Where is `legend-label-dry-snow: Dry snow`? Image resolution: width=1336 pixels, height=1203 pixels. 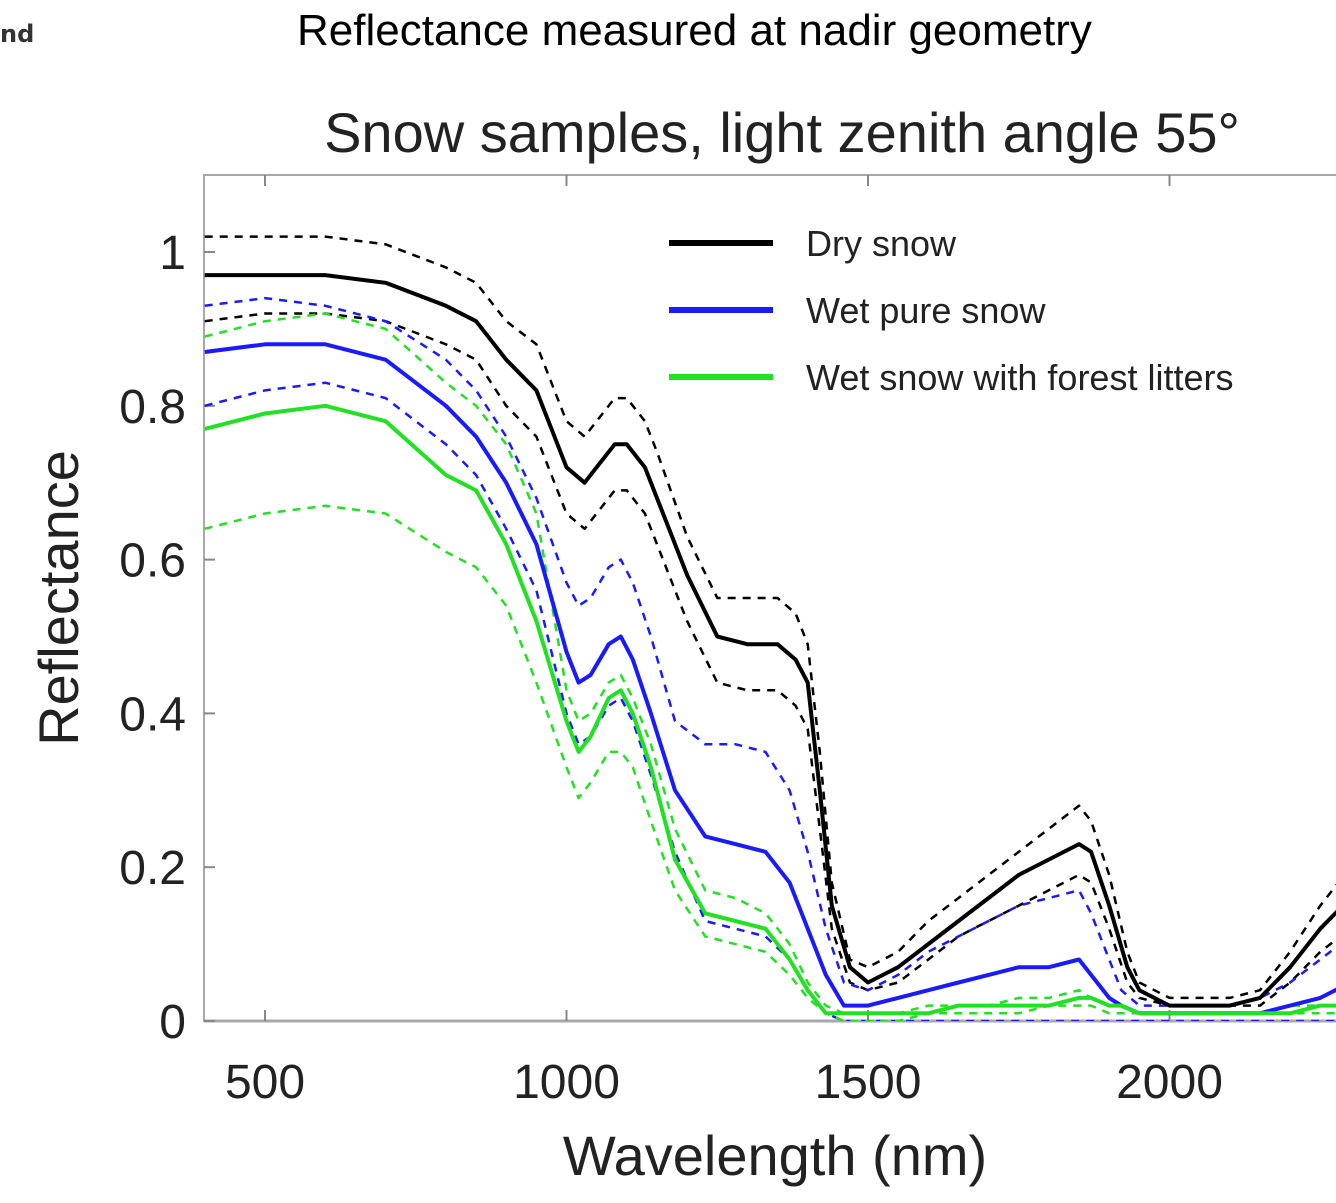
legend-label-dry-snow: Dry snow is located at coordinates (881, 243).